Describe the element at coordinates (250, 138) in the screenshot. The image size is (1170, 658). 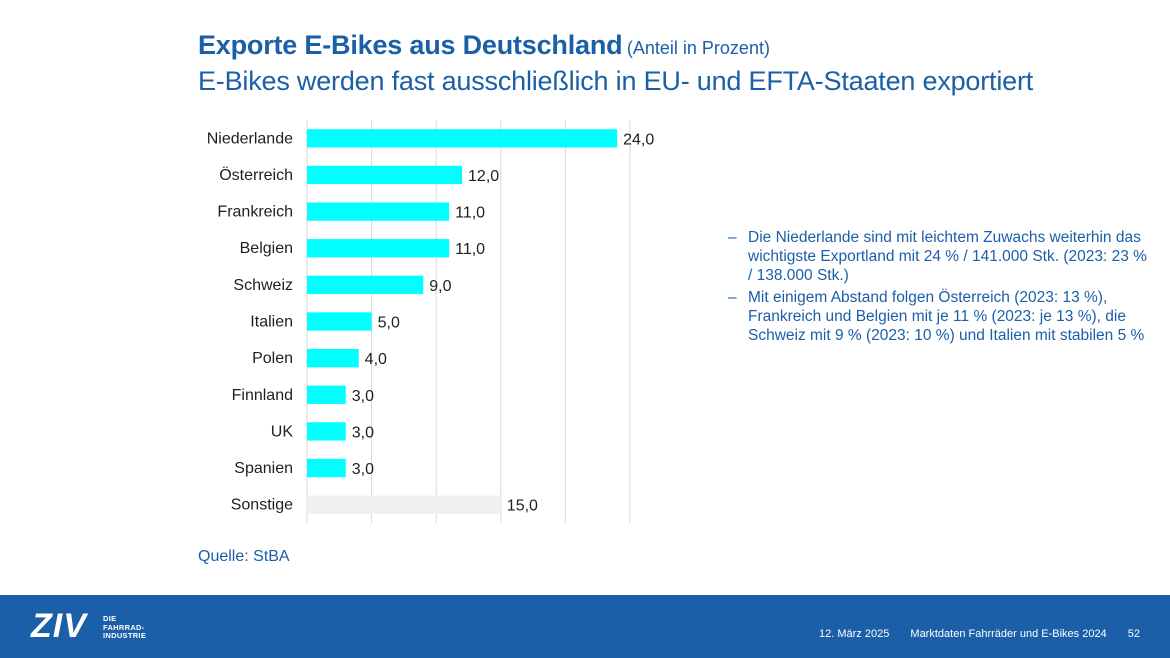
I see `category-label: Niederlande` at that location.